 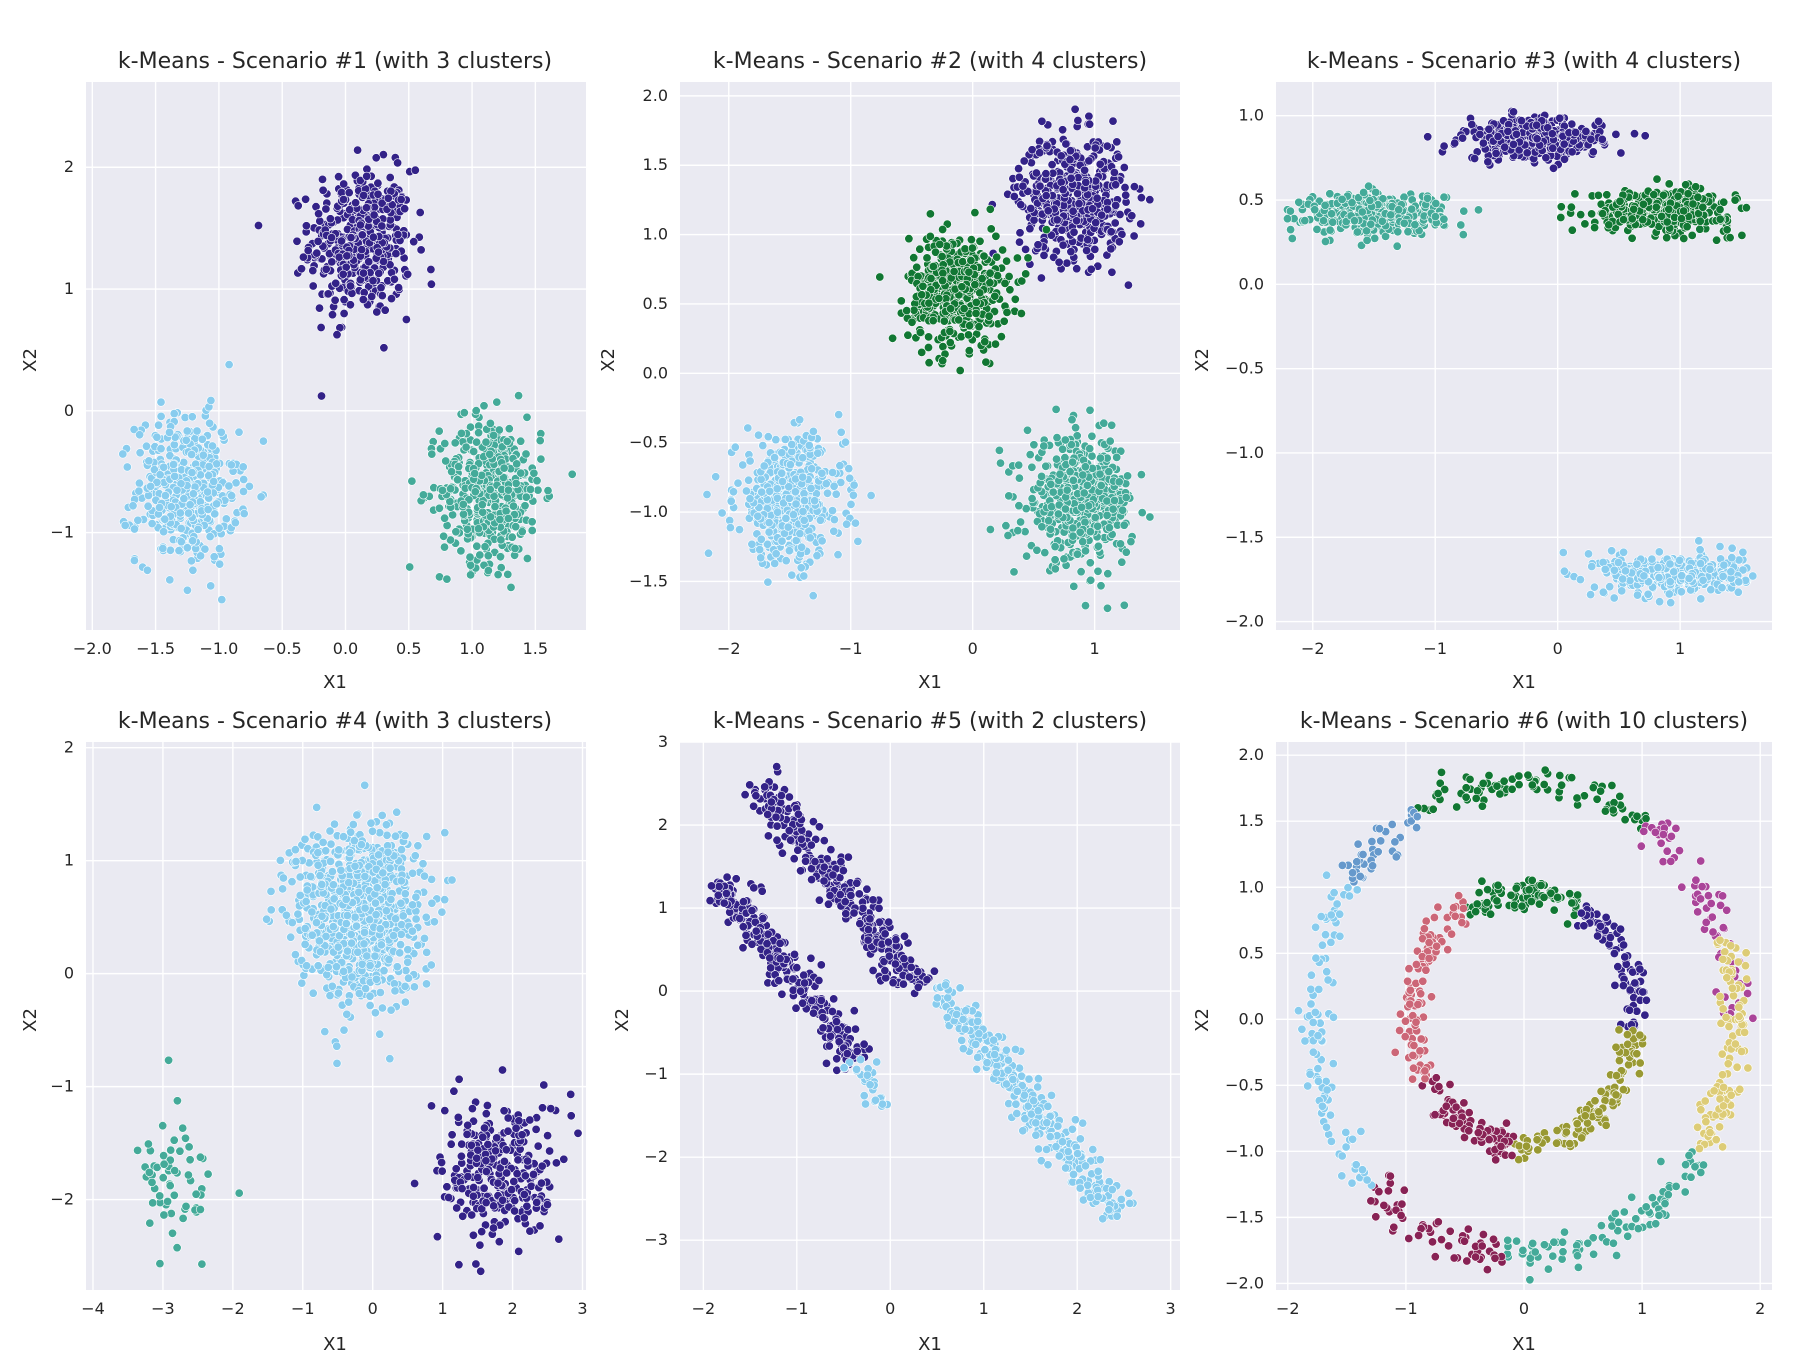 What do you see at coordinates (69, 288) in the screenshot?
I see `y-tick-label: 1` at bounding box center [69, 288].